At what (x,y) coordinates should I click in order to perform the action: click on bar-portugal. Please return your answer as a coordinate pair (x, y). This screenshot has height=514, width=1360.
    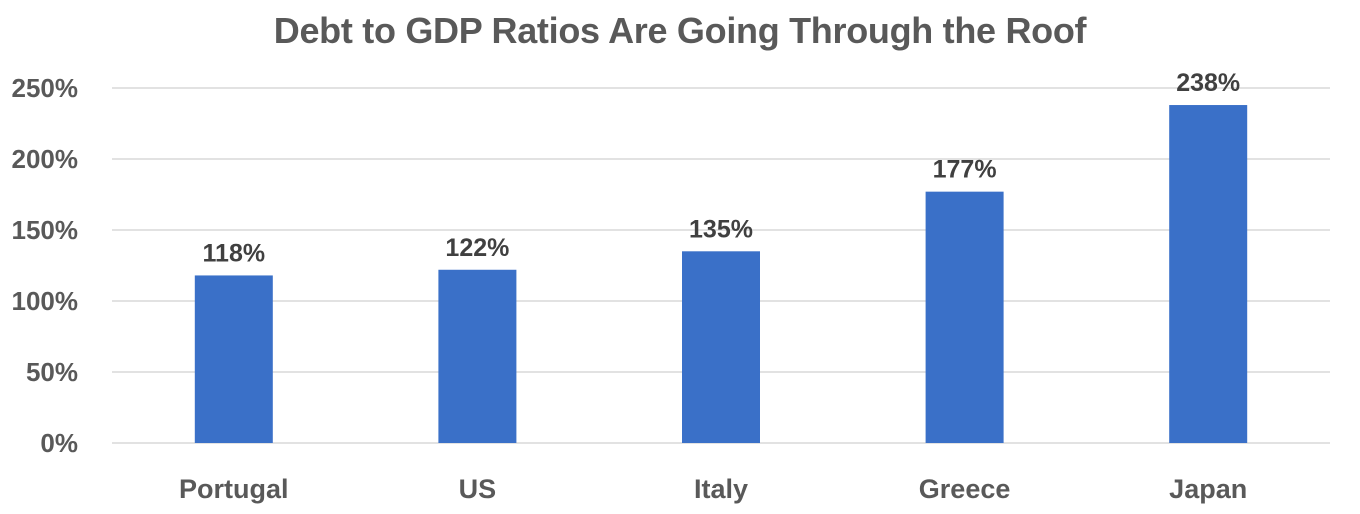
    Looking at the image, I should click on (233, 359).